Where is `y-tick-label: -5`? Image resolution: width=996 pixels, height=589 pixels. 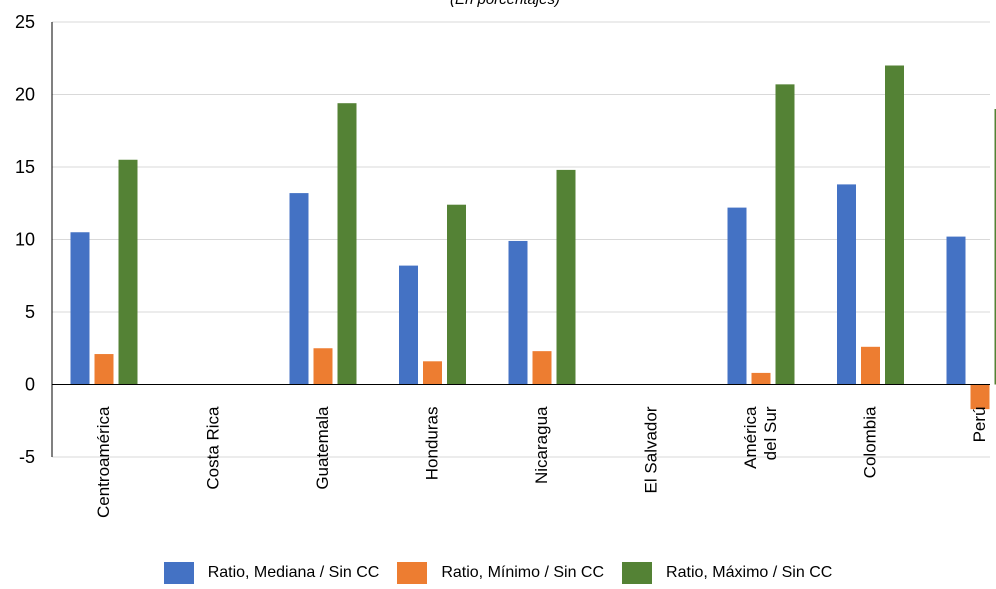
y-tick-label: -5 is located at coordinates (27, 457).